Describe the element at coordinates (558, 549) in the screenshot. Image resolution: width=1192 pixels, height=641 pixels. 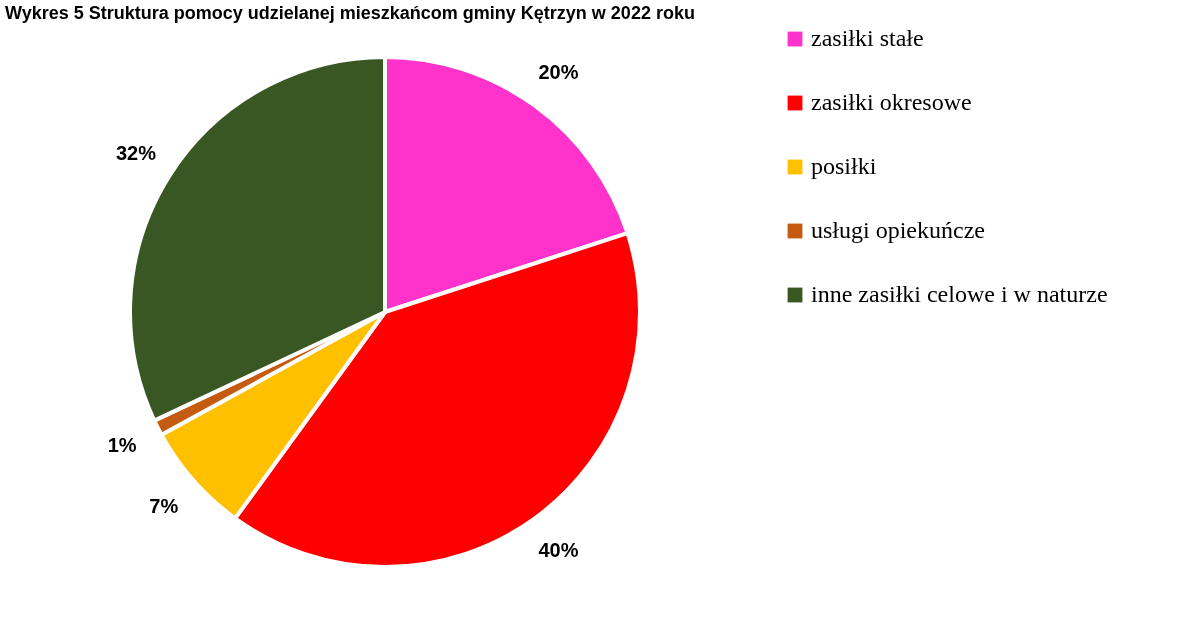
I see `data-label: 40%` at that location.